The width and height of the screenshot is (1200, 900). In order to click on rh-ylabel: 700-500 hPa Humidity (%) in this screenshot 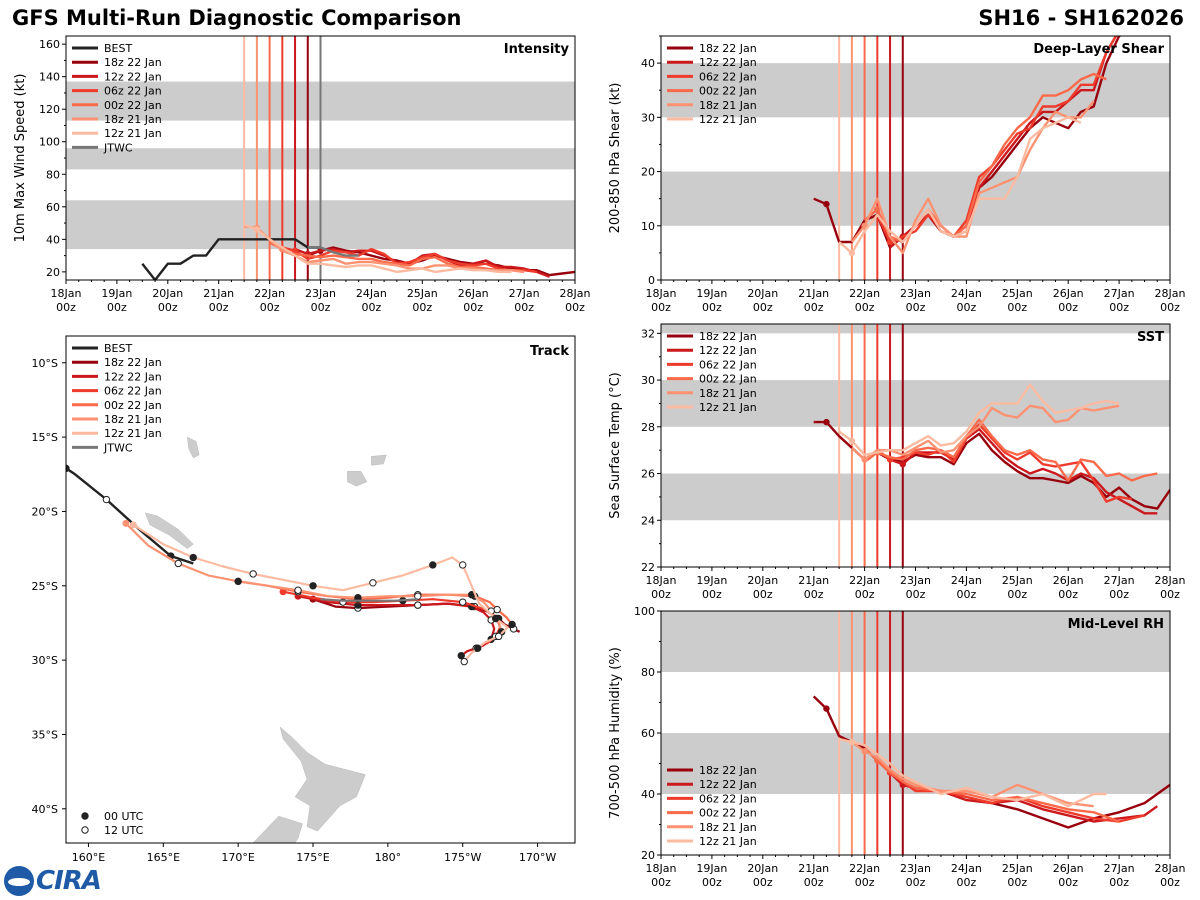, I will do `click(615, 733)`.